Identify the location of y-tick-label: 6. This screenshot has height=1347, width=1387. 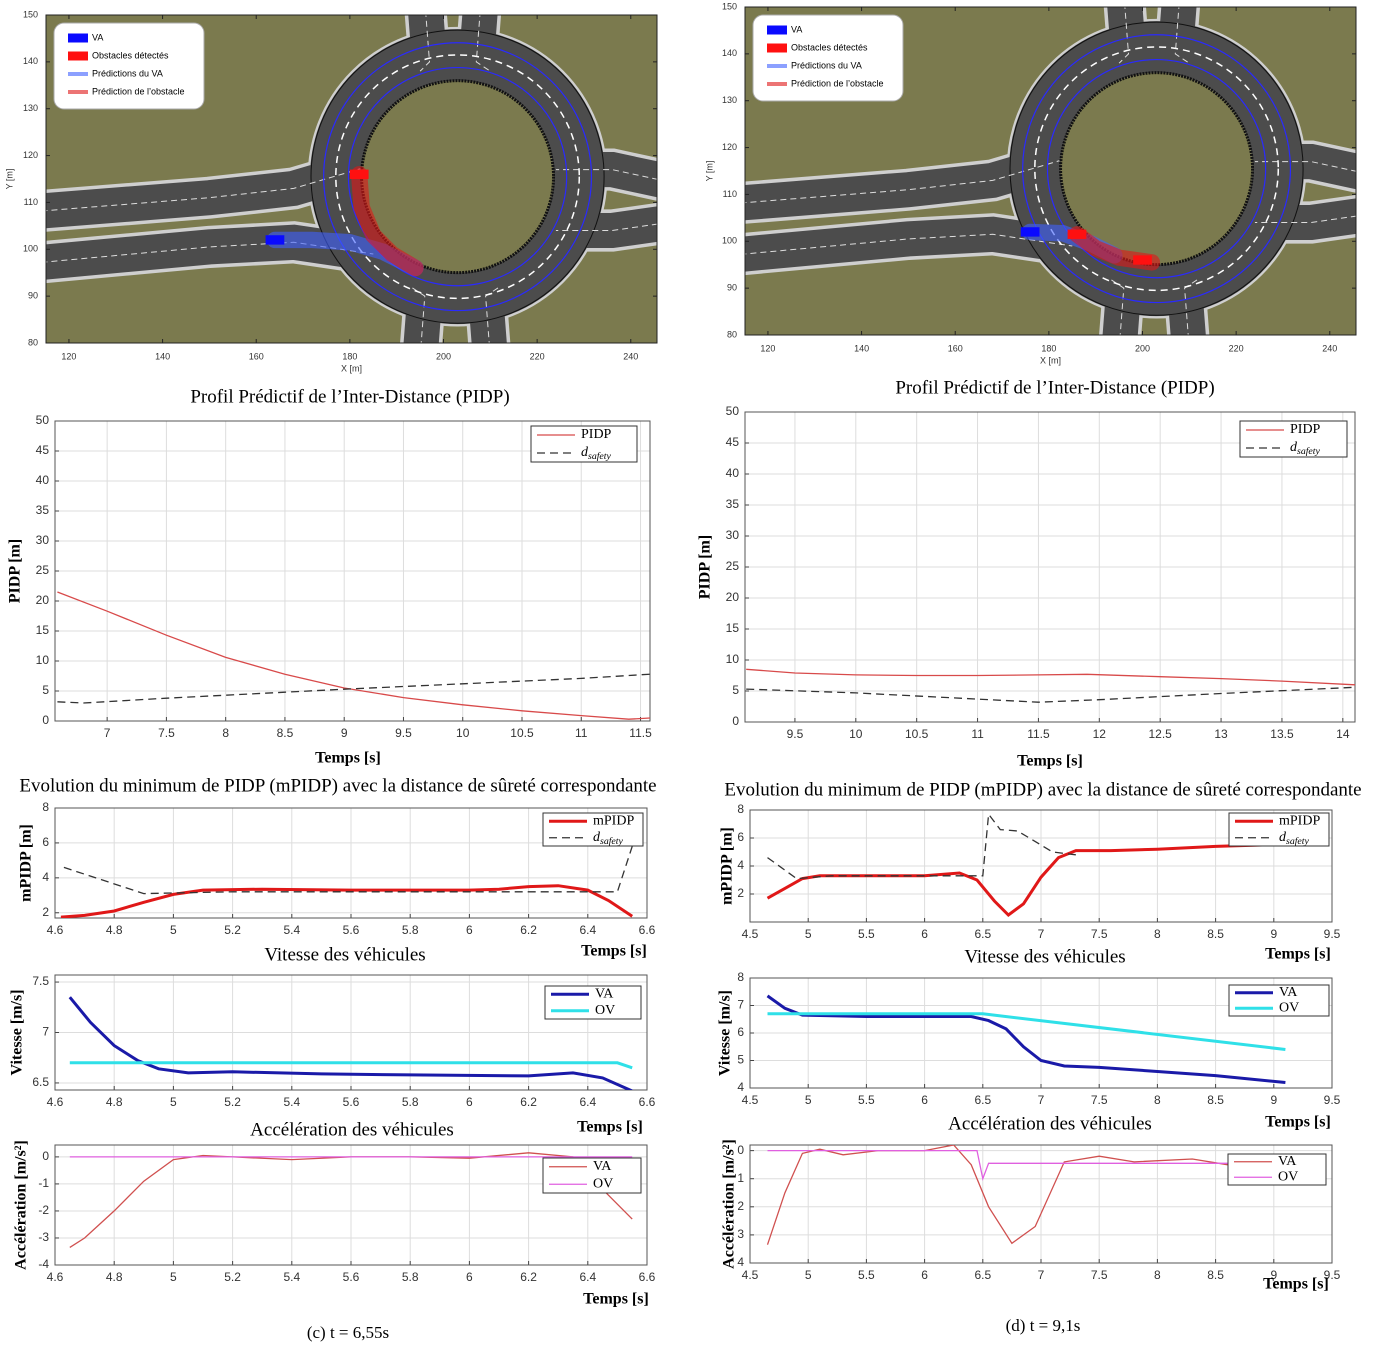
(740, 837).